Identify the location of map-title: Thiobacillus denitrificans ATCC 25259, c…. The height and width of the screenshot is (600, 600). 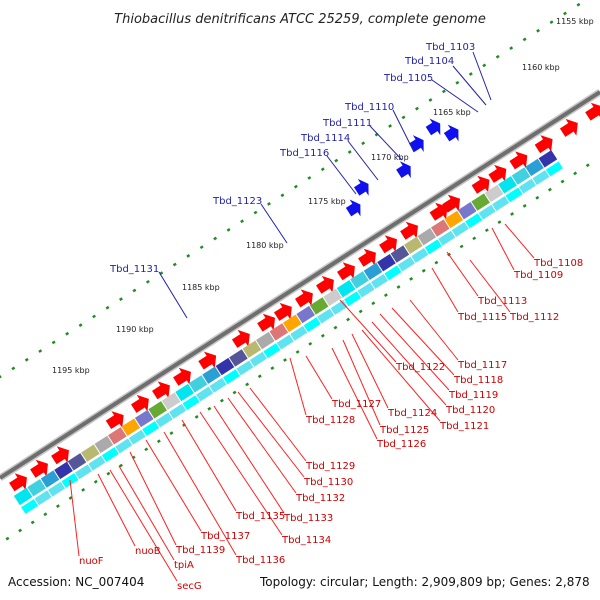
(300, 19).